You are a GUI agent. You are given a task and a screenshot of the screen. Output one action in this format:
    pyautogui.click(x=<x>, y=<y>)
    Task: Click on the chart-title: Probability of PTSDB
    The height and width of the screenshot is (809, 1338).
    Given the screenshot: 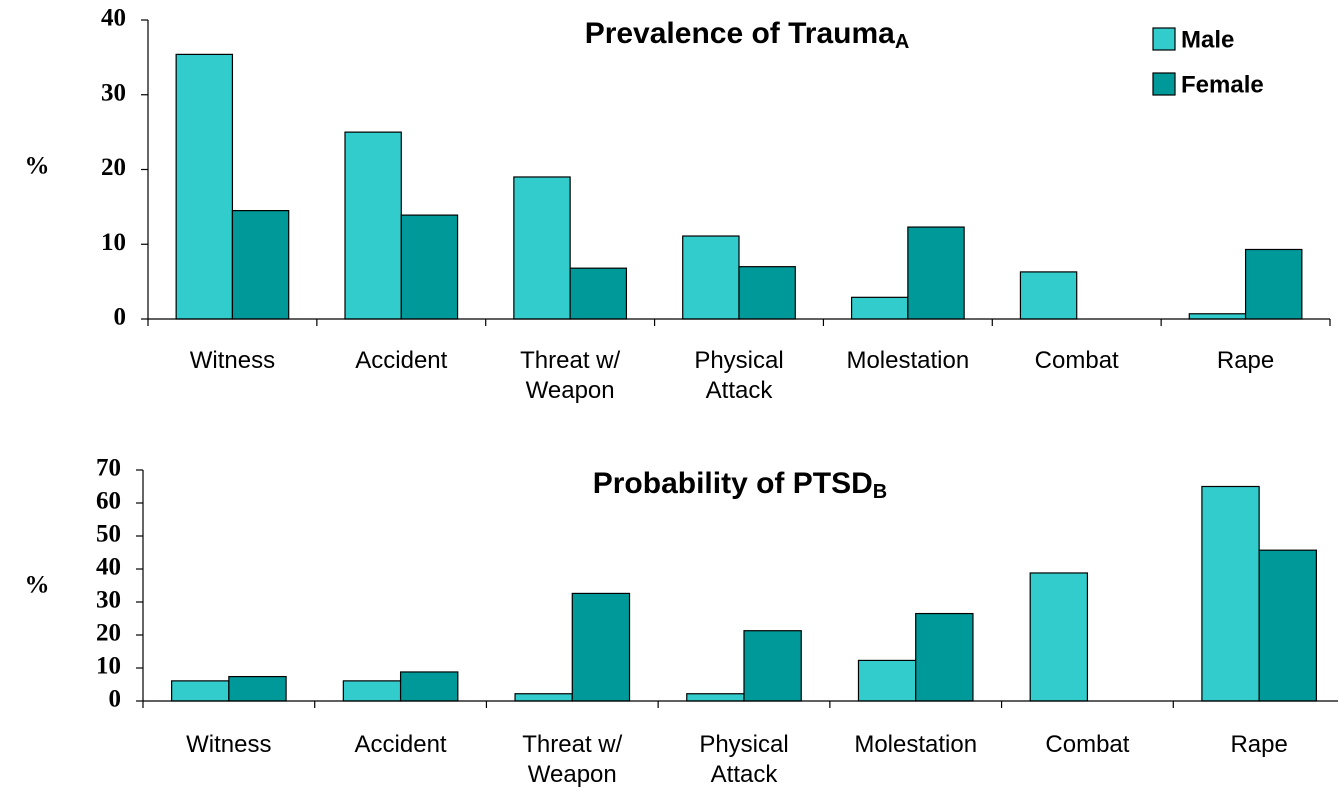 What is the action you would take?
    pyautogui.click(x=740, y=485)
    